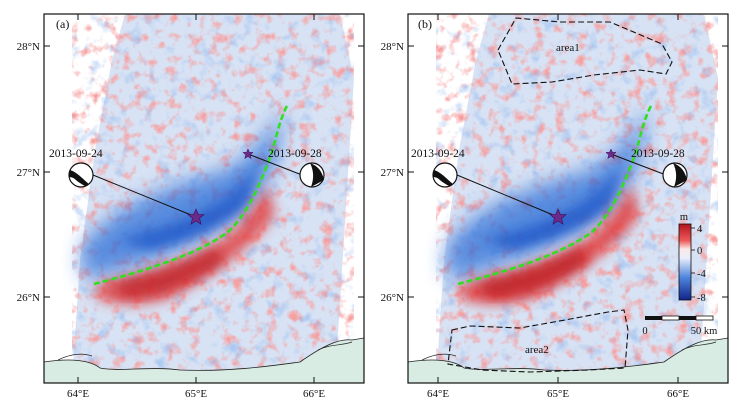 This screenshot has height=405, width=748. What do you see at coordinates (28, 298) in the screenshot?
I see `panel-a-lat-tick-26: 26°N` at bounding box center [28, 298].